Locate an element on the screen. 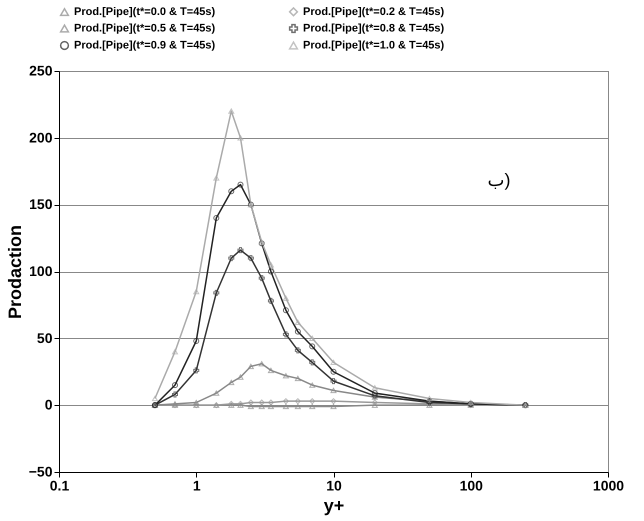 This screenshot has width=644, height=521. legend-label: Prod.[Pipe](t*=0.0 & T=45s) is located at coordinates (145, 12).